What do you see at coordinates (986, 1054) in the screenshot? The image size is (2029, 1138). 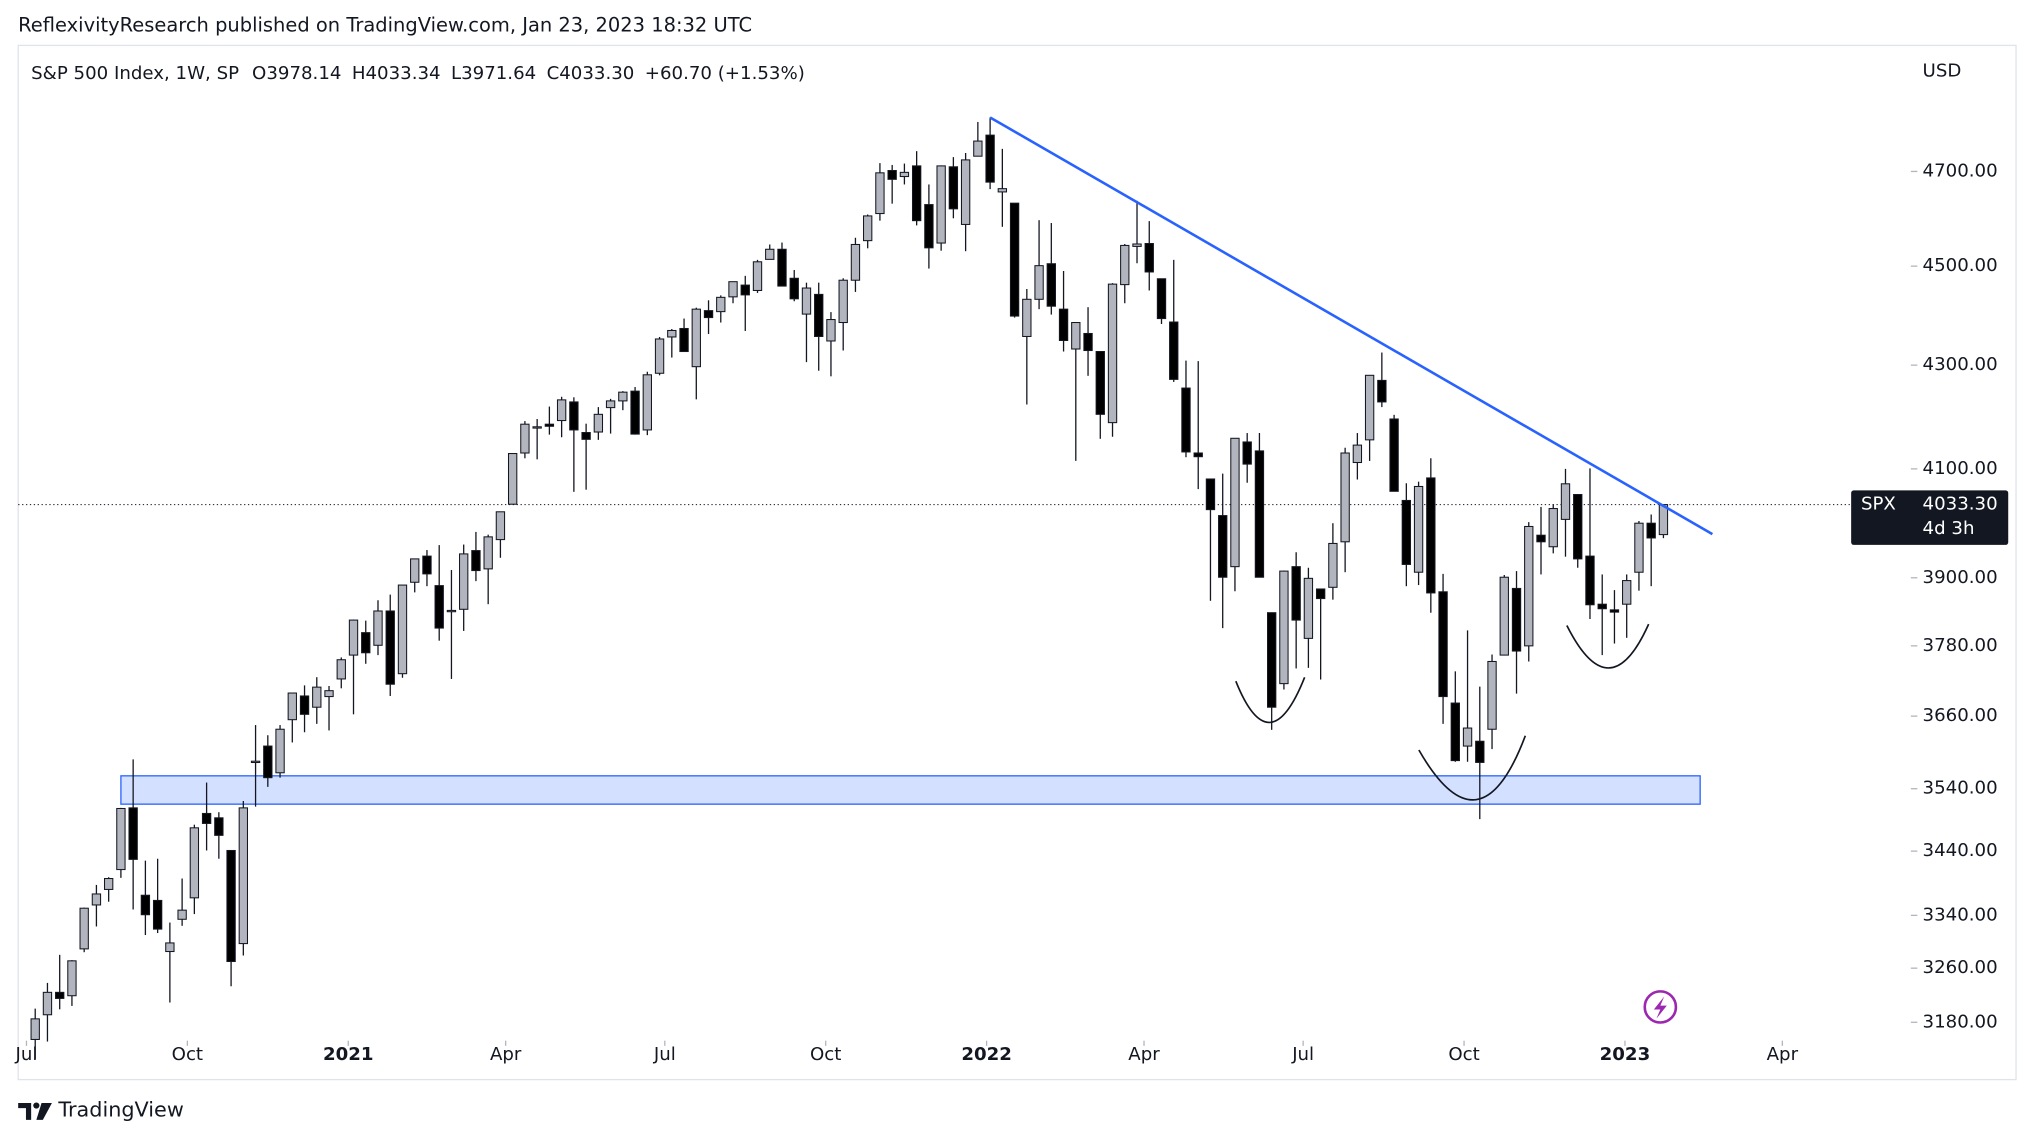 I see `x-tick-label: 2022` at bounding box center [986, 1054].